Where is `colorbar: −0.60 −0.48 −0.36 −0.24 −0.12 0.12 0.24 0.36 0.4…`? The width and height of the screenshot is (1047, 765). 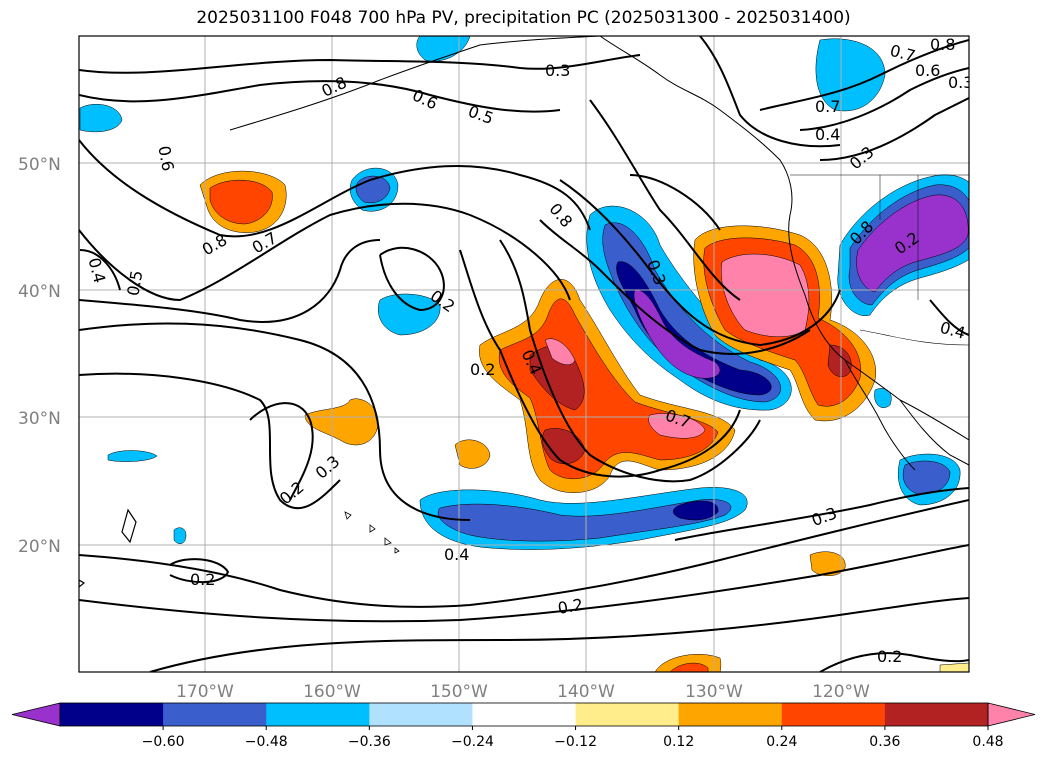
colorbar: −0.60 −0.48 −0.36 −0.24 −0.12 0.12 0.24 0.36 0.4… is located at coordinates (523, 726).